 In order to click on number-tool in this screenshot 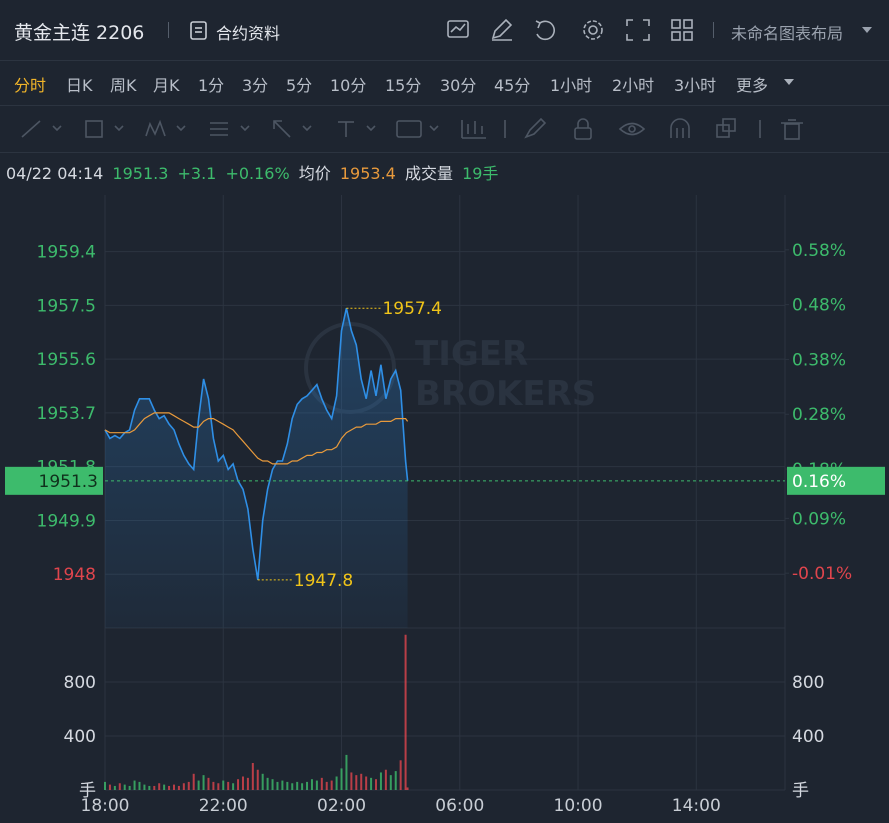, I will do `click(417, 129)`.